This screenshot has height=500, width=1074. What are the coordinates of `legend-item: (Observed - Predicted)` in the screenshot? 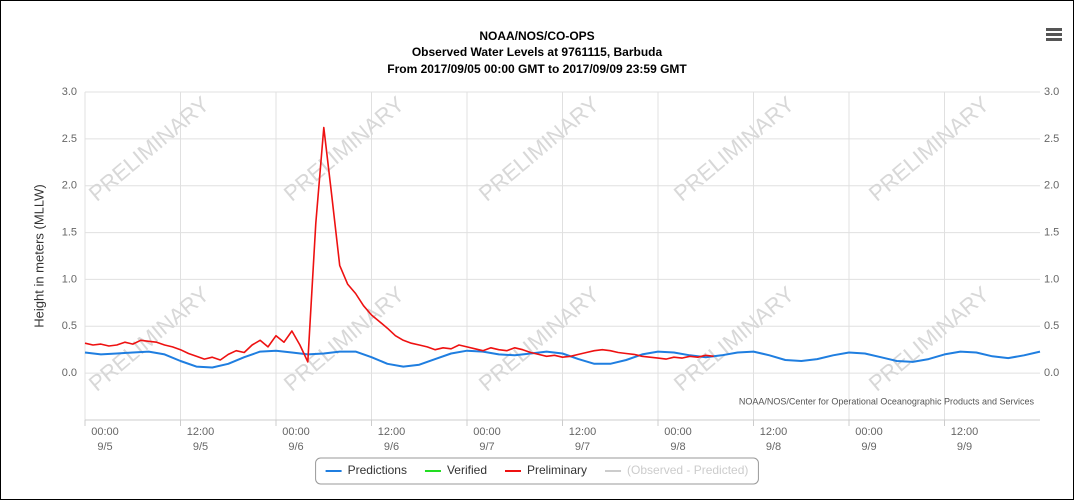 It's located at (676, 470).